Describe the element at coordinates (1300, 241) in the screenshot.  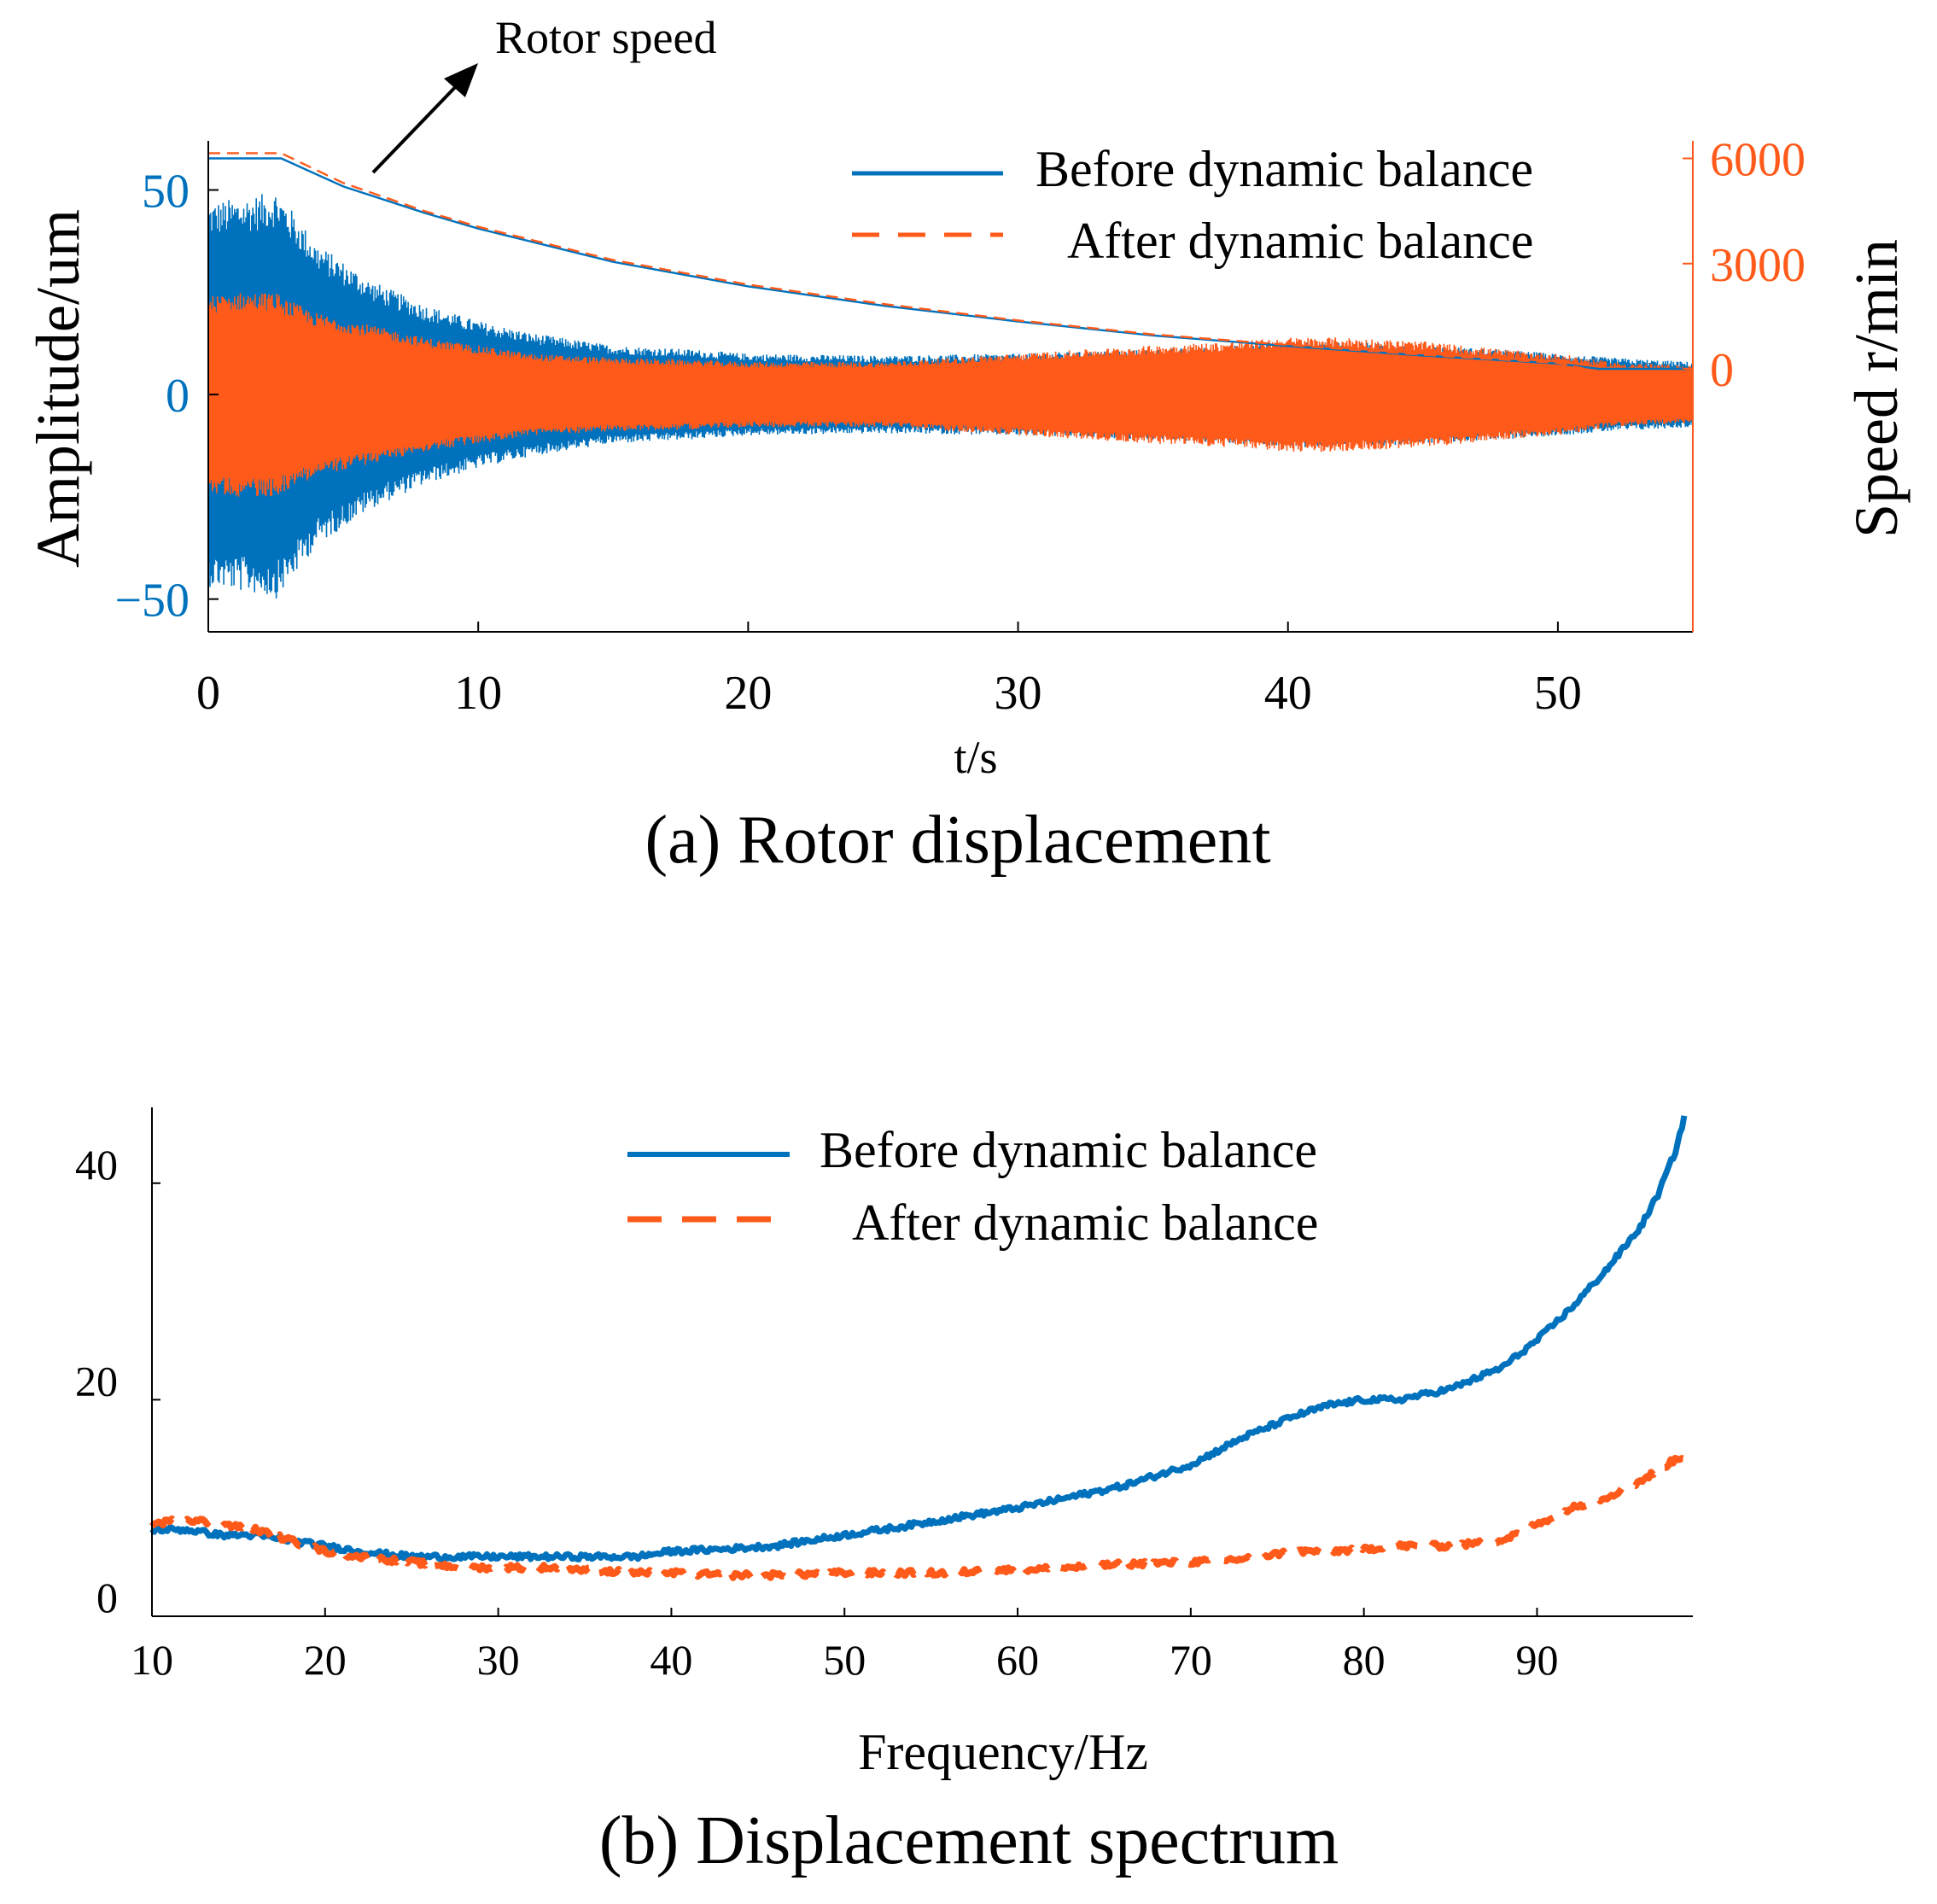
I see `panel-a-legend-label-after: After dynamic balance` at that location.